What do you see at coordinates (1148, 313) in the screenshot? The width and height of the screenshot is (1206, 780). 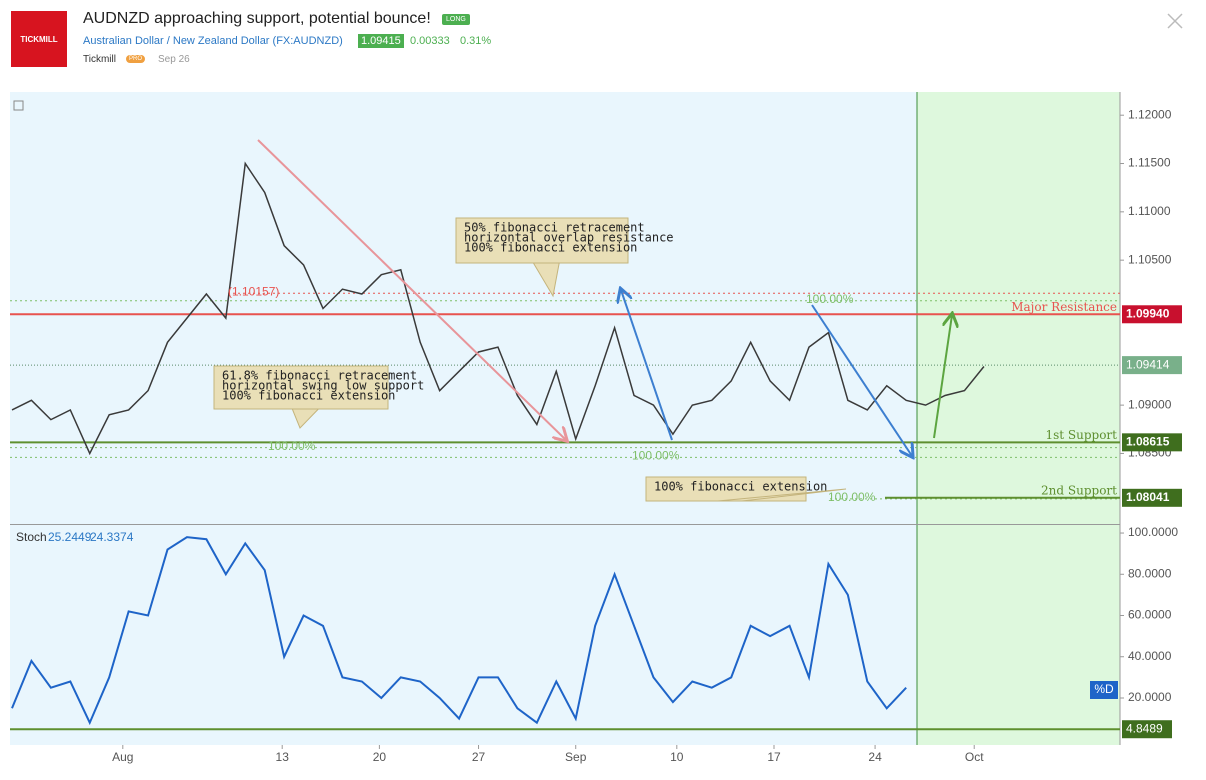 I see `level-box-label: 1.09940` at bounding box center [1148, 313].